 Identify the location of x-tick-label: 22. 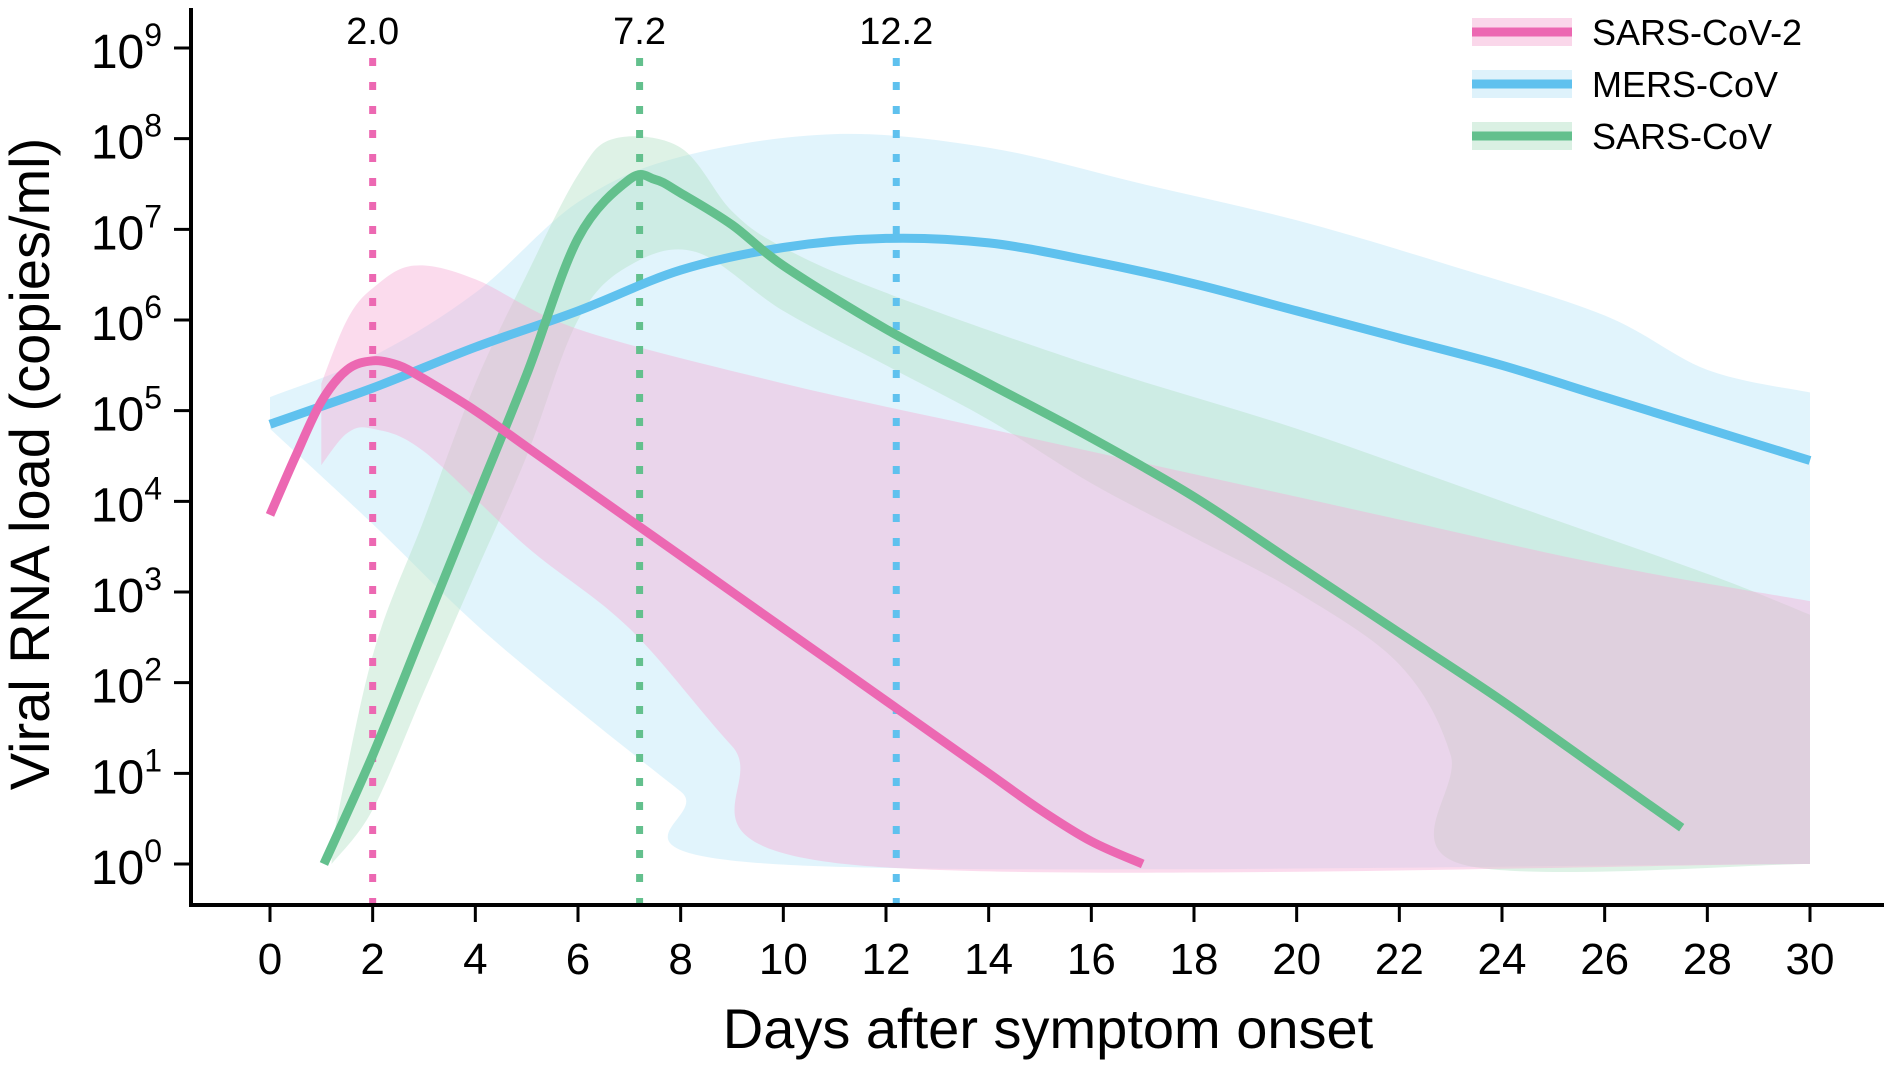
(1399, 959).